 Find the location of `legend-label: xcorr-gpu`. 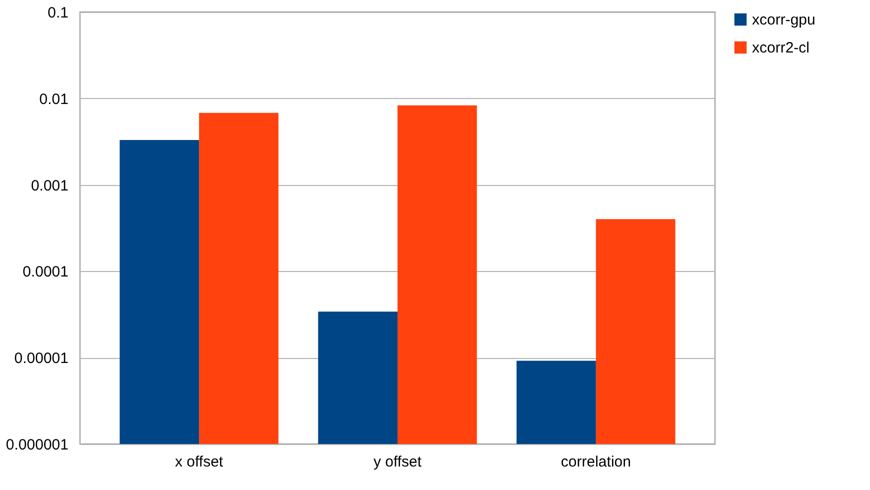

legend-label: xcorr-gpu is located at coordinates (784, 20).